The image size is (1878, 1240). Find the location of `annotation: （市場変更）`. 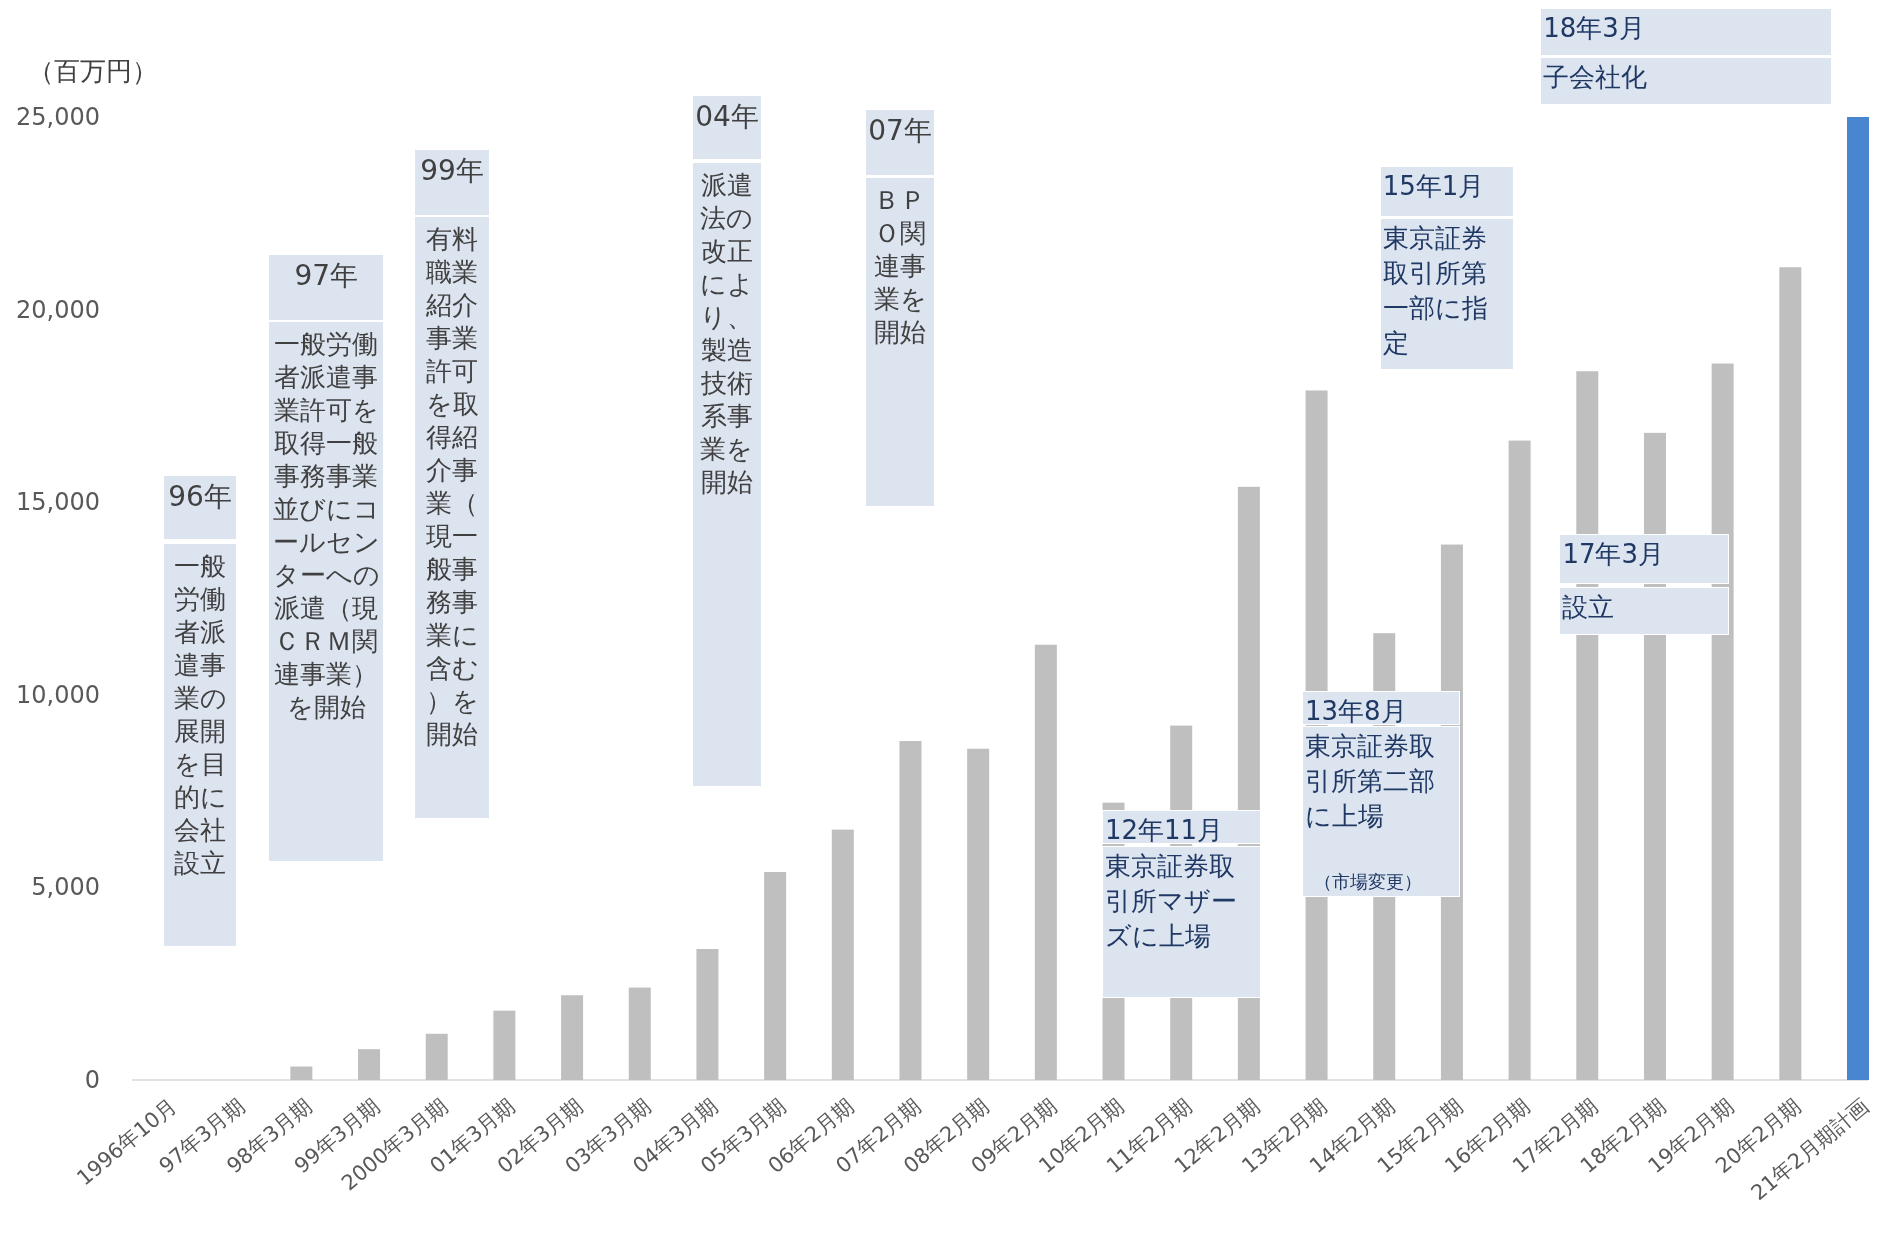

annotation: （市場変更） is located at coordinates (1368, 881).